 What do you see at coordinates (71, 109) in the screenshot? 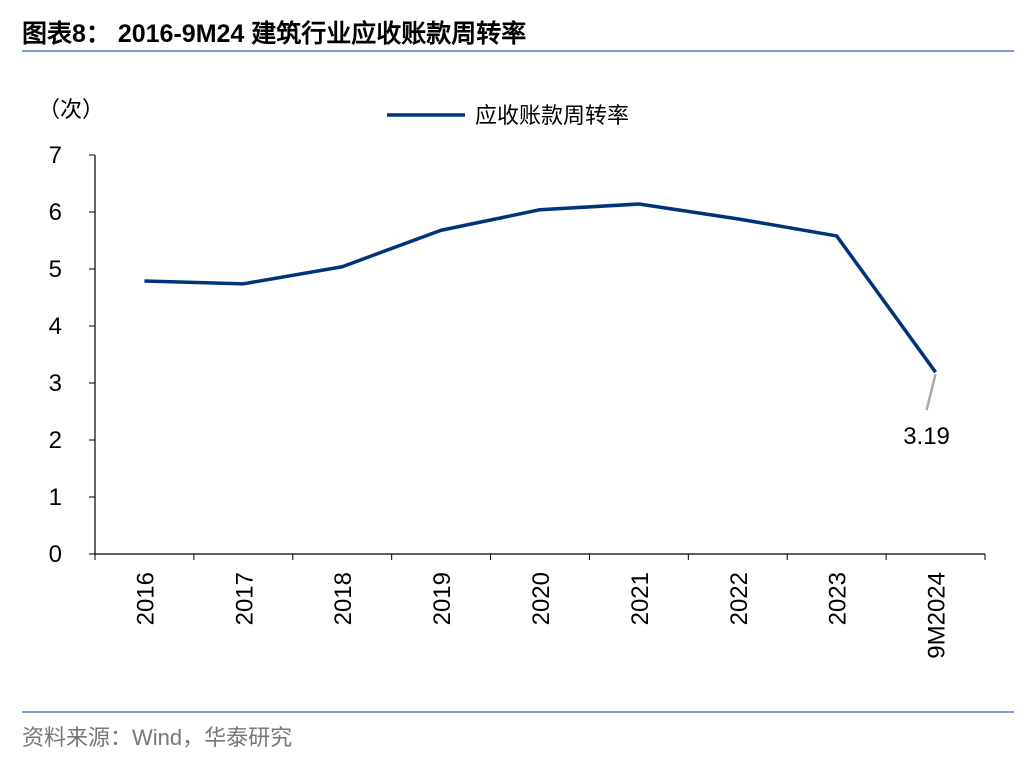
I see `y-axis-unit: （次）` at bounding box center [71, 109].